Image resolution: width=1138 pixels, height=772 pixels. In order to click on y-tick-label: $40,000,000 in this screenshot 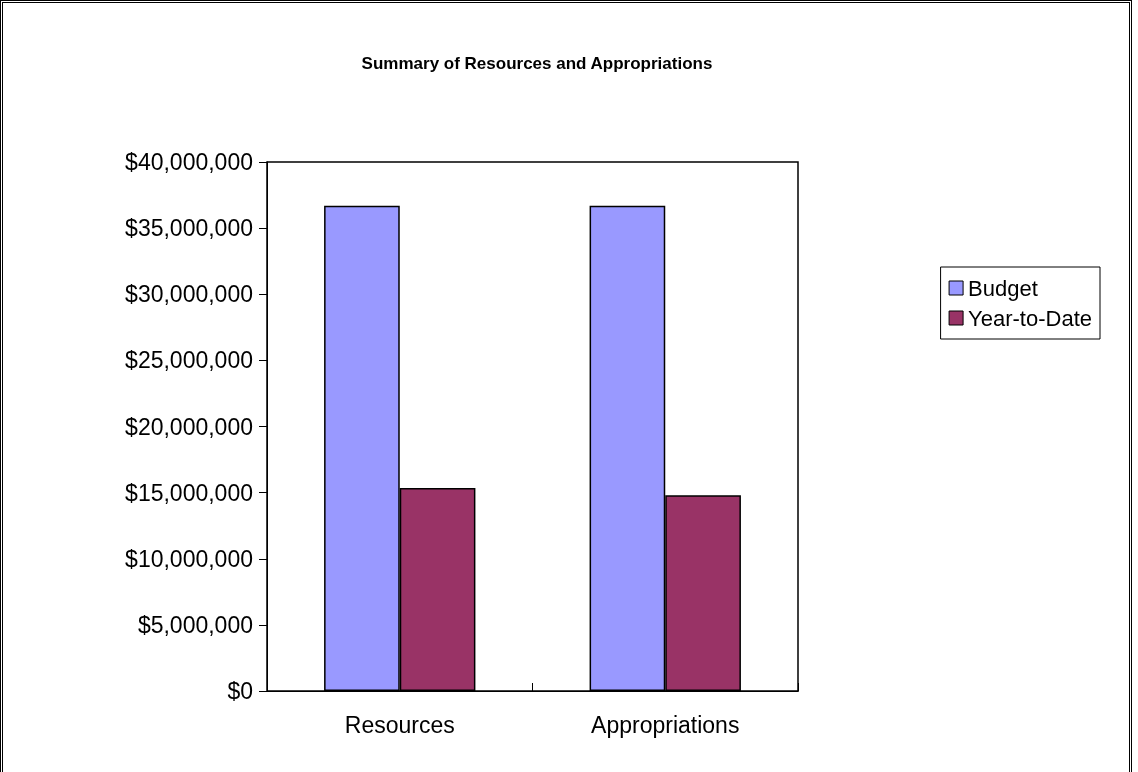, I will do `click(189, 162)`.